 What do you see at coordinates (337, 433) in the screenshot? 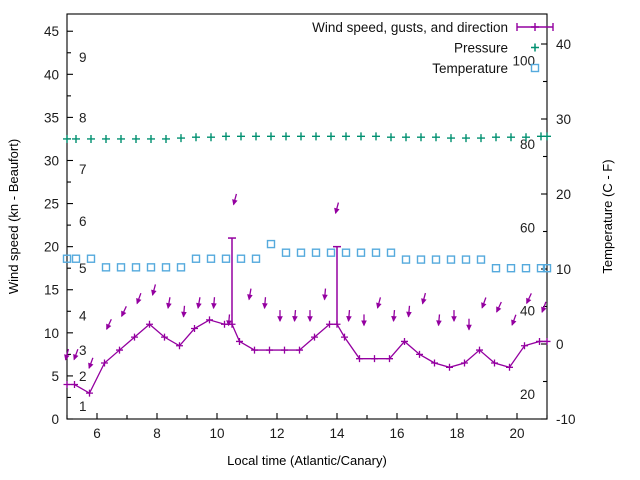
I see `x-tick-label: 14` at bounding box center [337, 433].